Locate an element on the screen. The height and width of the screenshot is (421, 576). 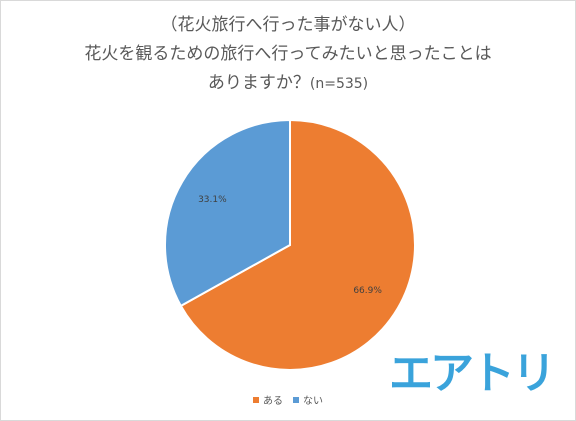
data-label-2: 33.1% is located at coordinates (212, 200).